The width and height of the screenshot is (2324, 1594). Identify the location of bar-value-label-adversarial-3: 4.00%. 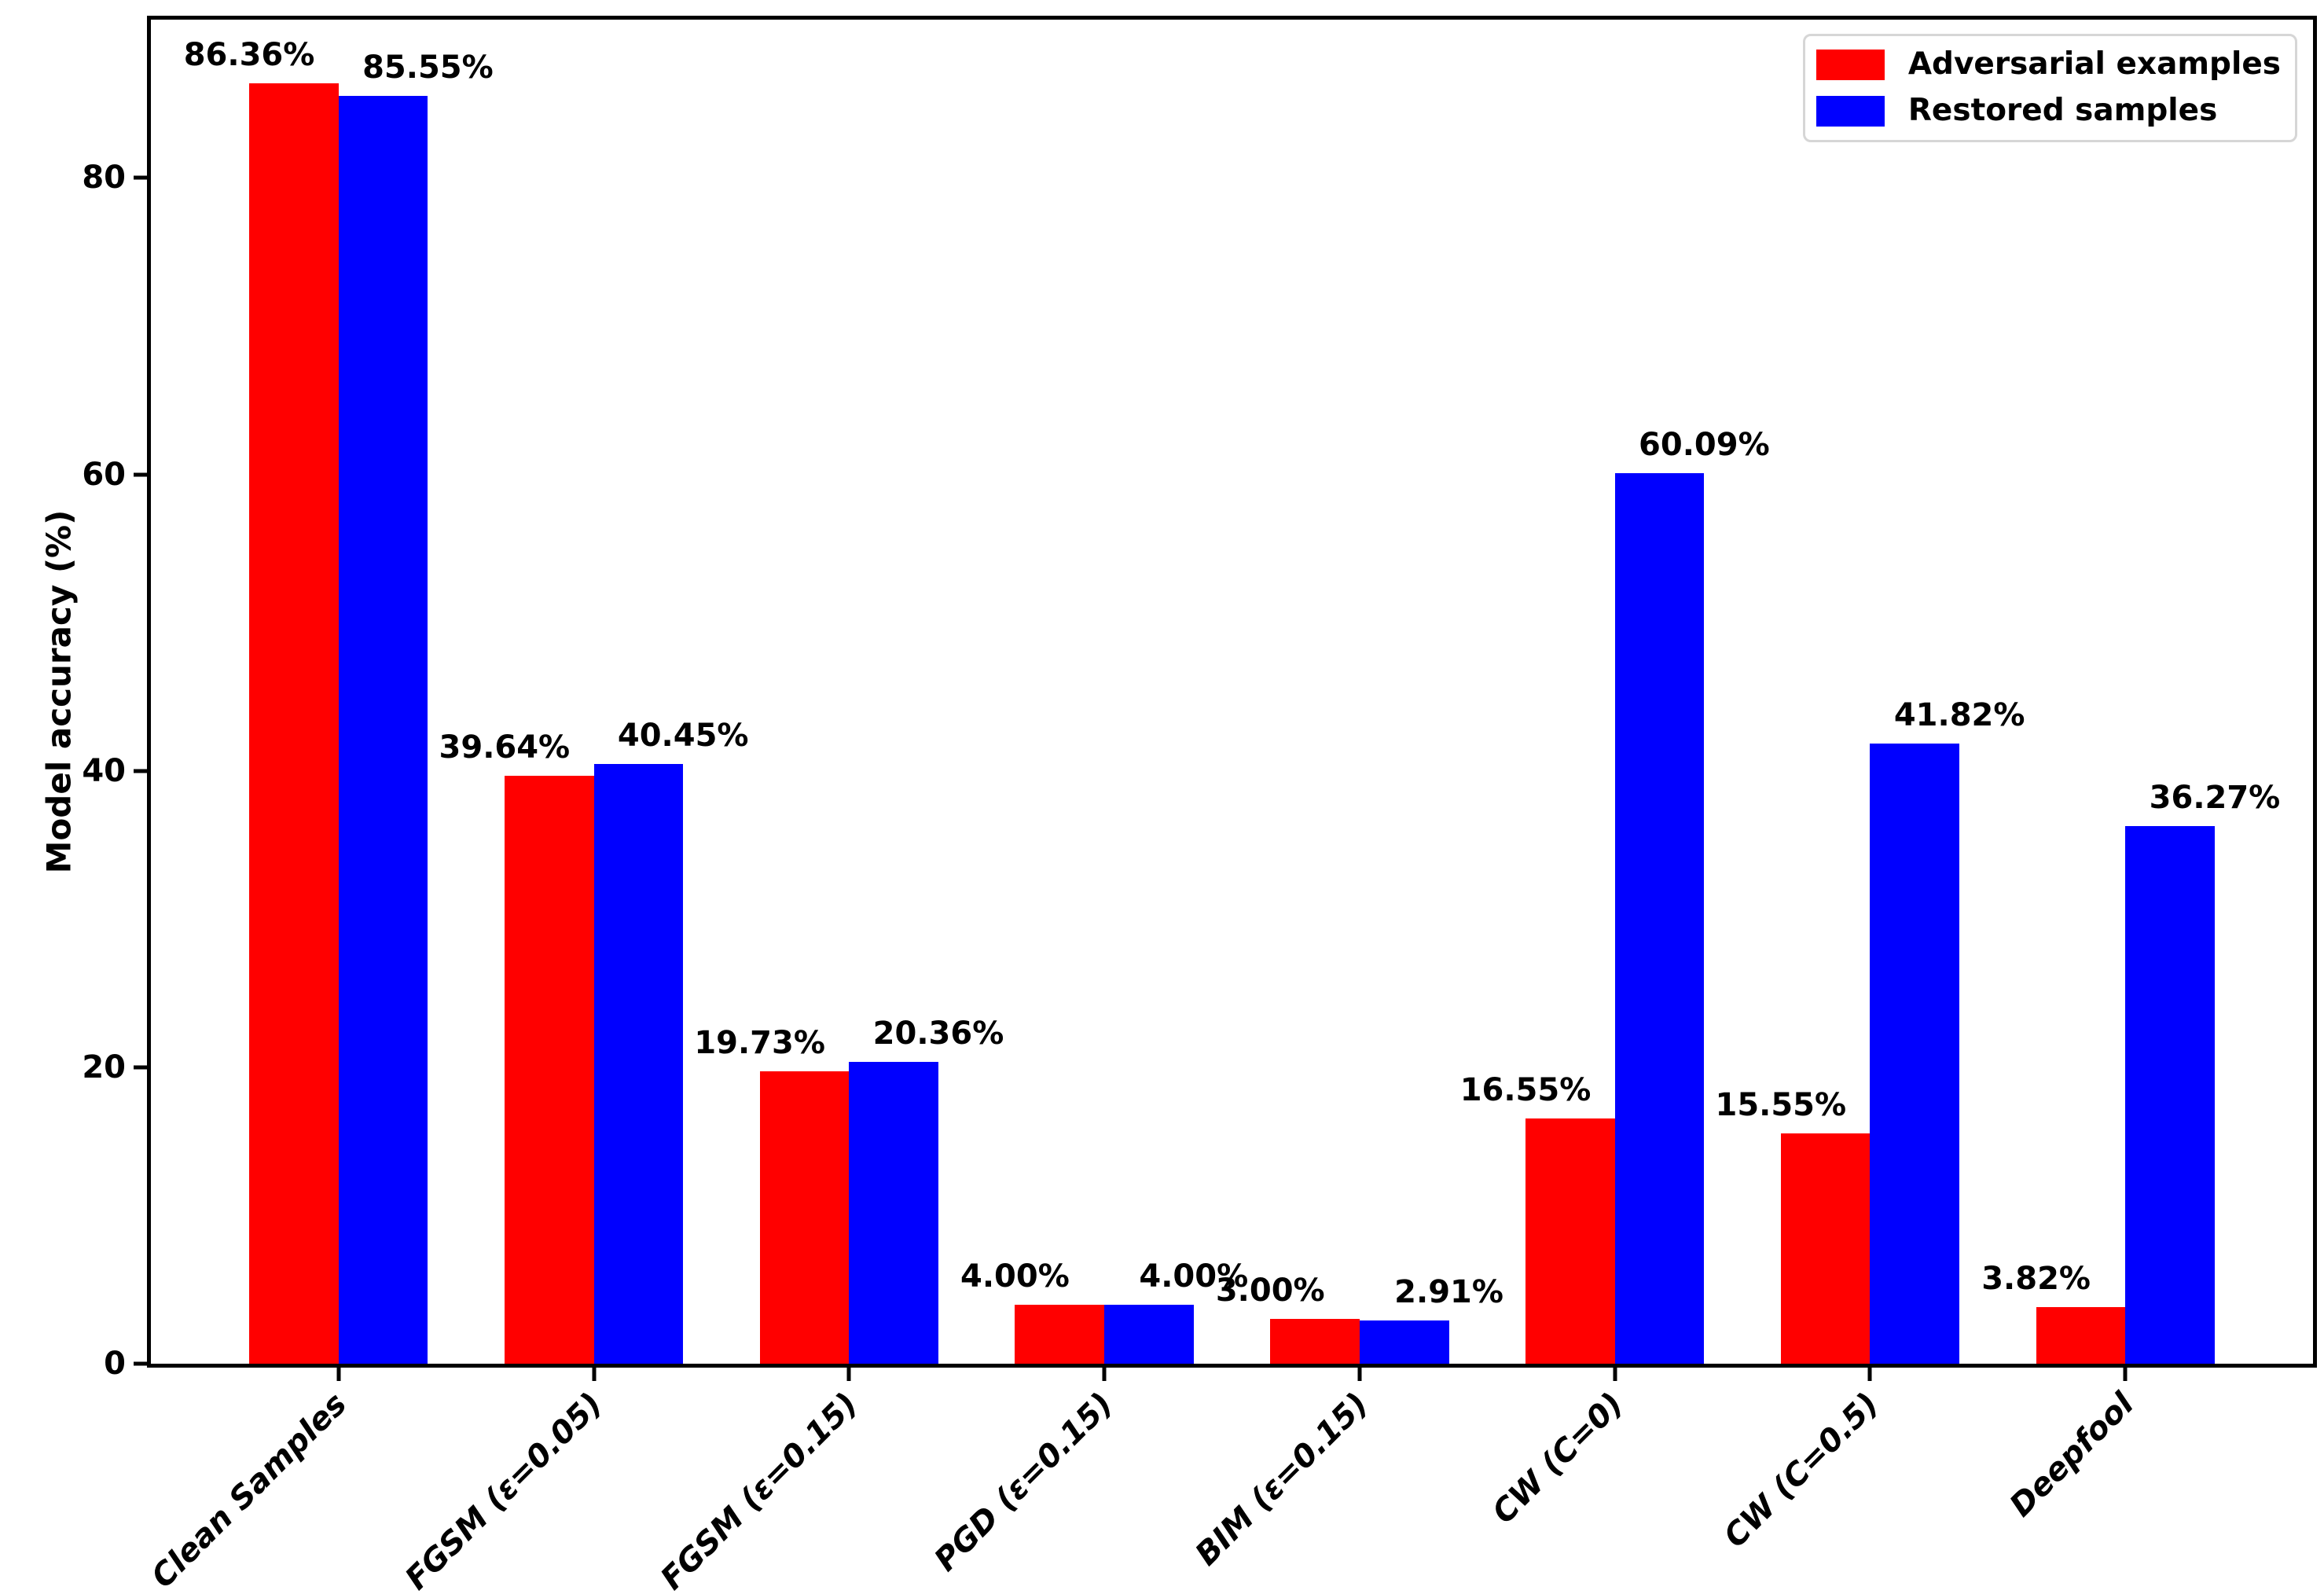
(1015, 1276).